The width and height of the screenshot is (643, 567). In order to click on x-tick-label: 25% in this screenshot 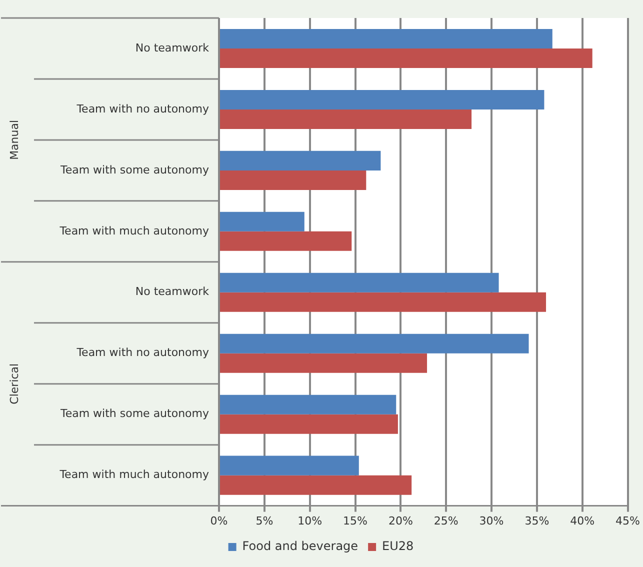, I will do `click(446, 521)`.